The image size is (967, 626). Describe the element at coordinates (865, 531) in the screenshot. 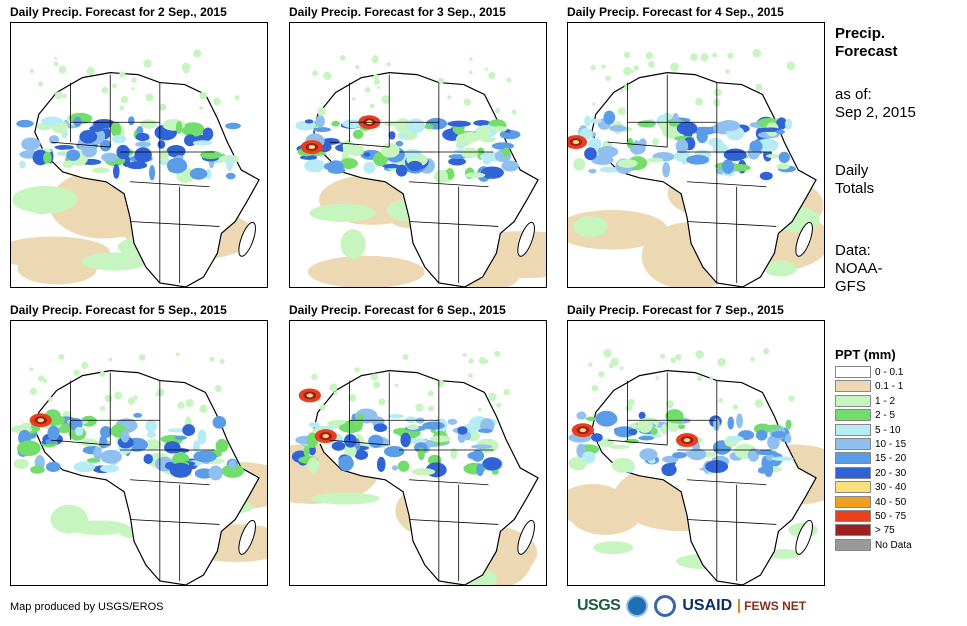

I see `legend-item: > 75` at that location.